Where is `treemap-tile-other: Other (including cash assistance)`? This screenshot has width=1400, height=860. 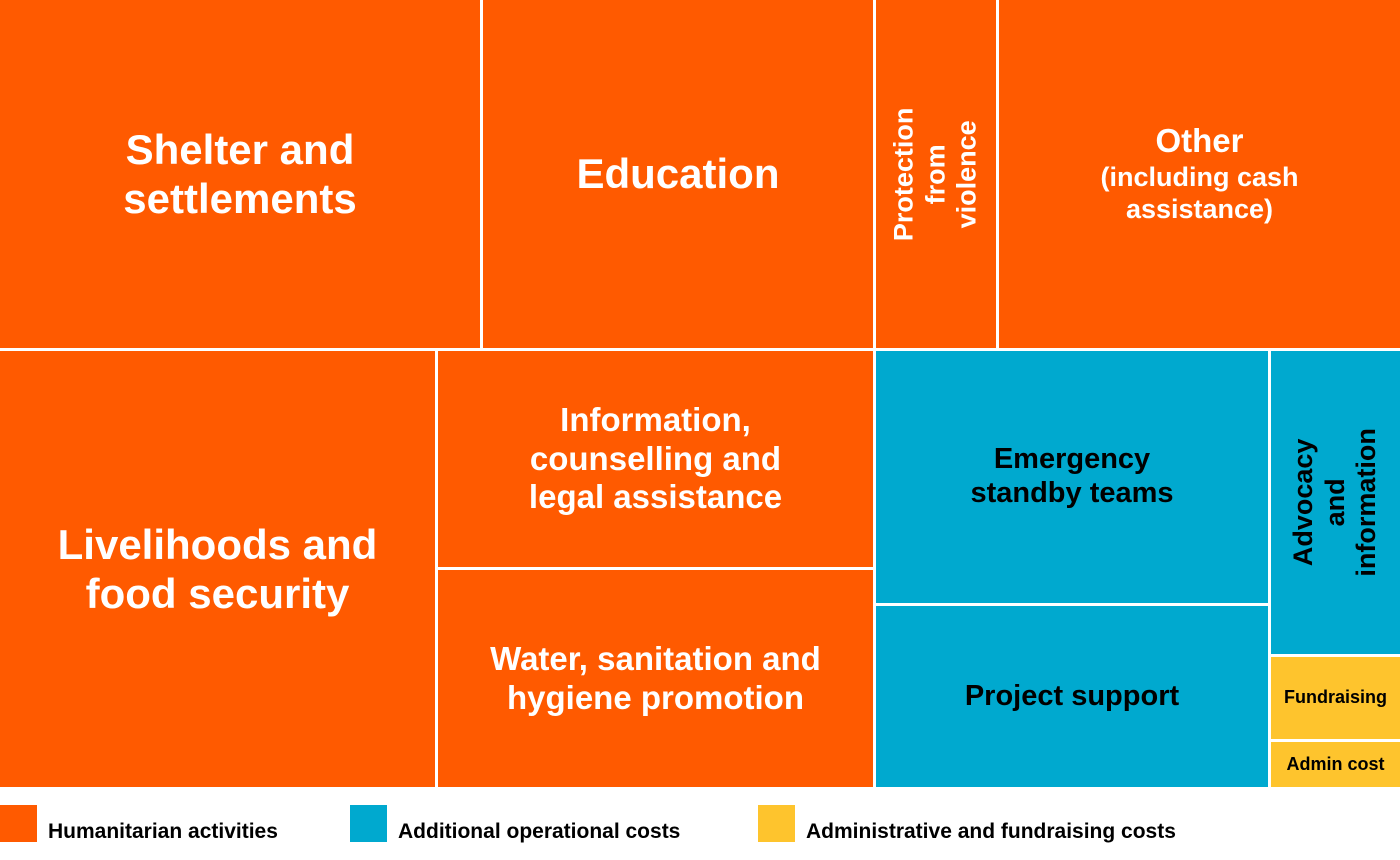
treemap-tile-other: Other (including cash assistance) is located at coordinates (1199, 174).